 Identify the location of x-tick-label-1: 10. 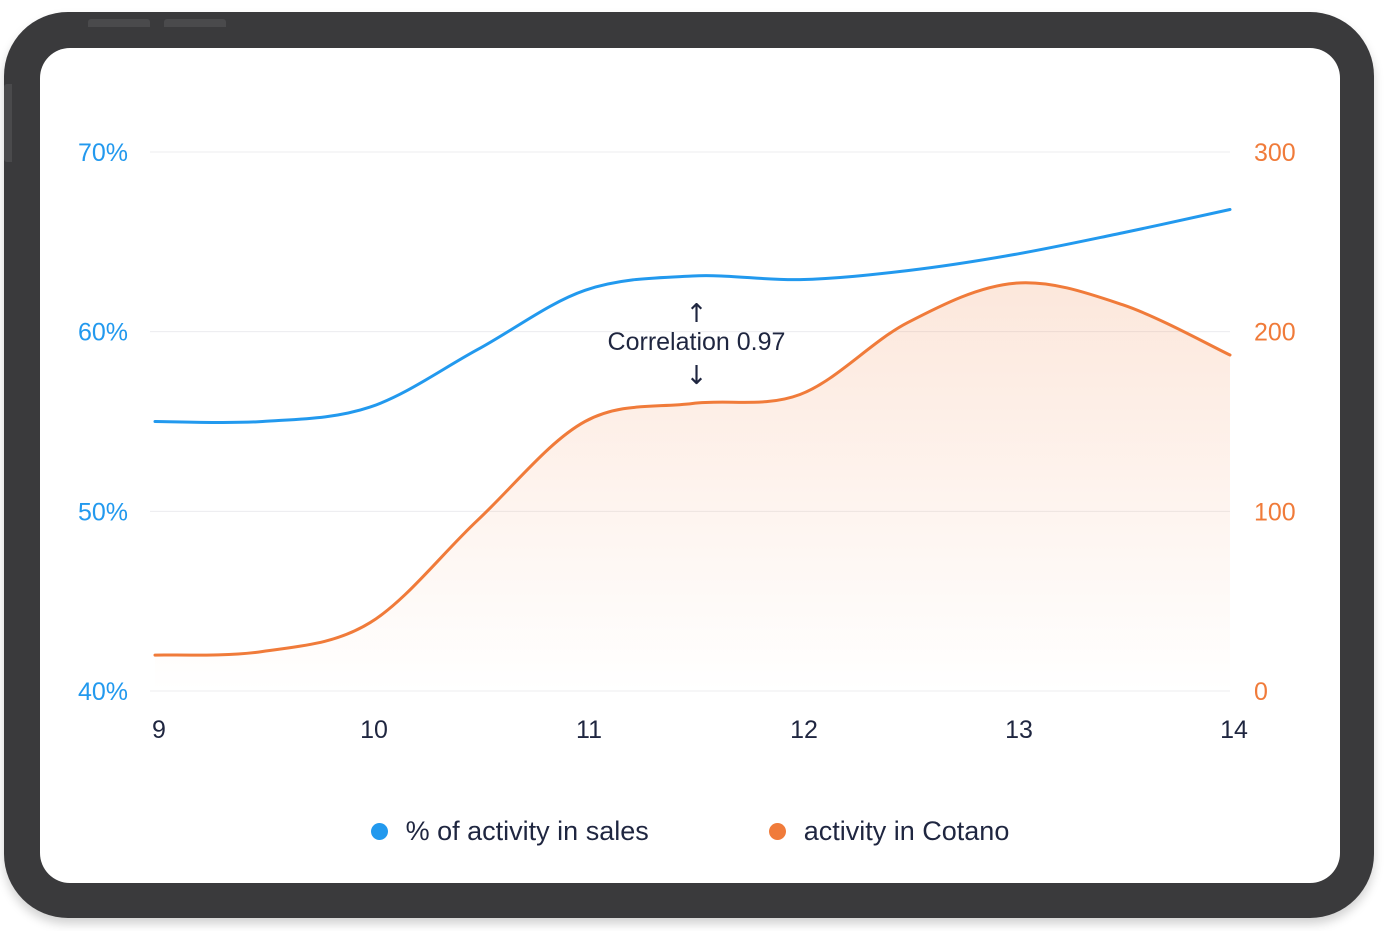
(374, 730).